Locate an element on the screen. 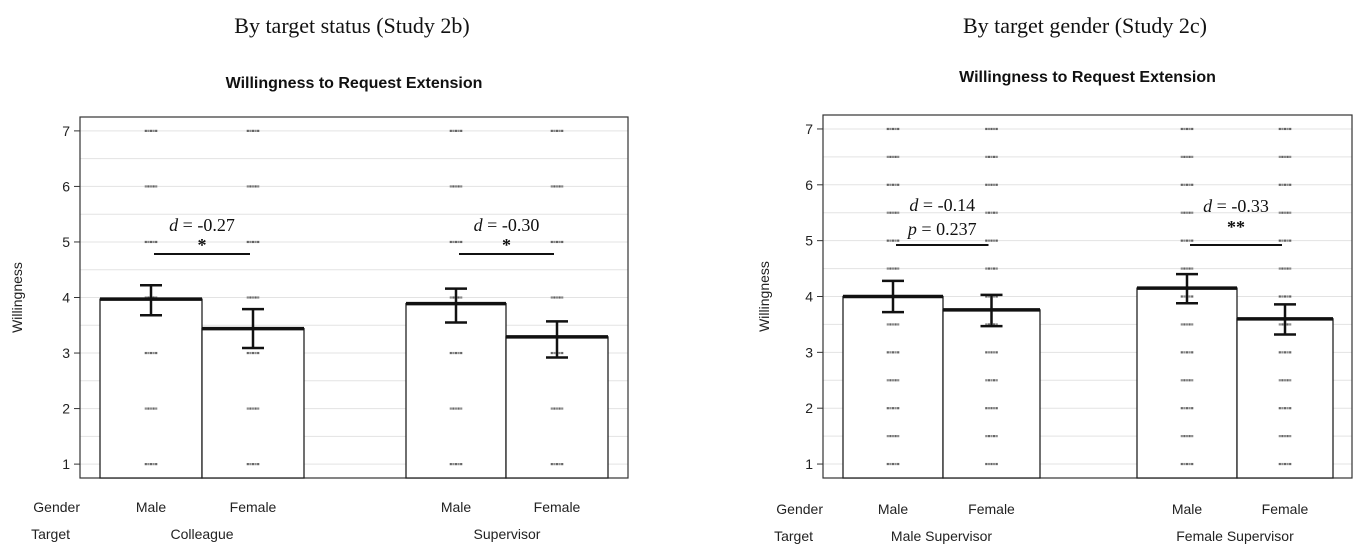 The width and height of the screenshot is (1357, 544). y-tick-label: 2 is located at coordinates (66, 409).